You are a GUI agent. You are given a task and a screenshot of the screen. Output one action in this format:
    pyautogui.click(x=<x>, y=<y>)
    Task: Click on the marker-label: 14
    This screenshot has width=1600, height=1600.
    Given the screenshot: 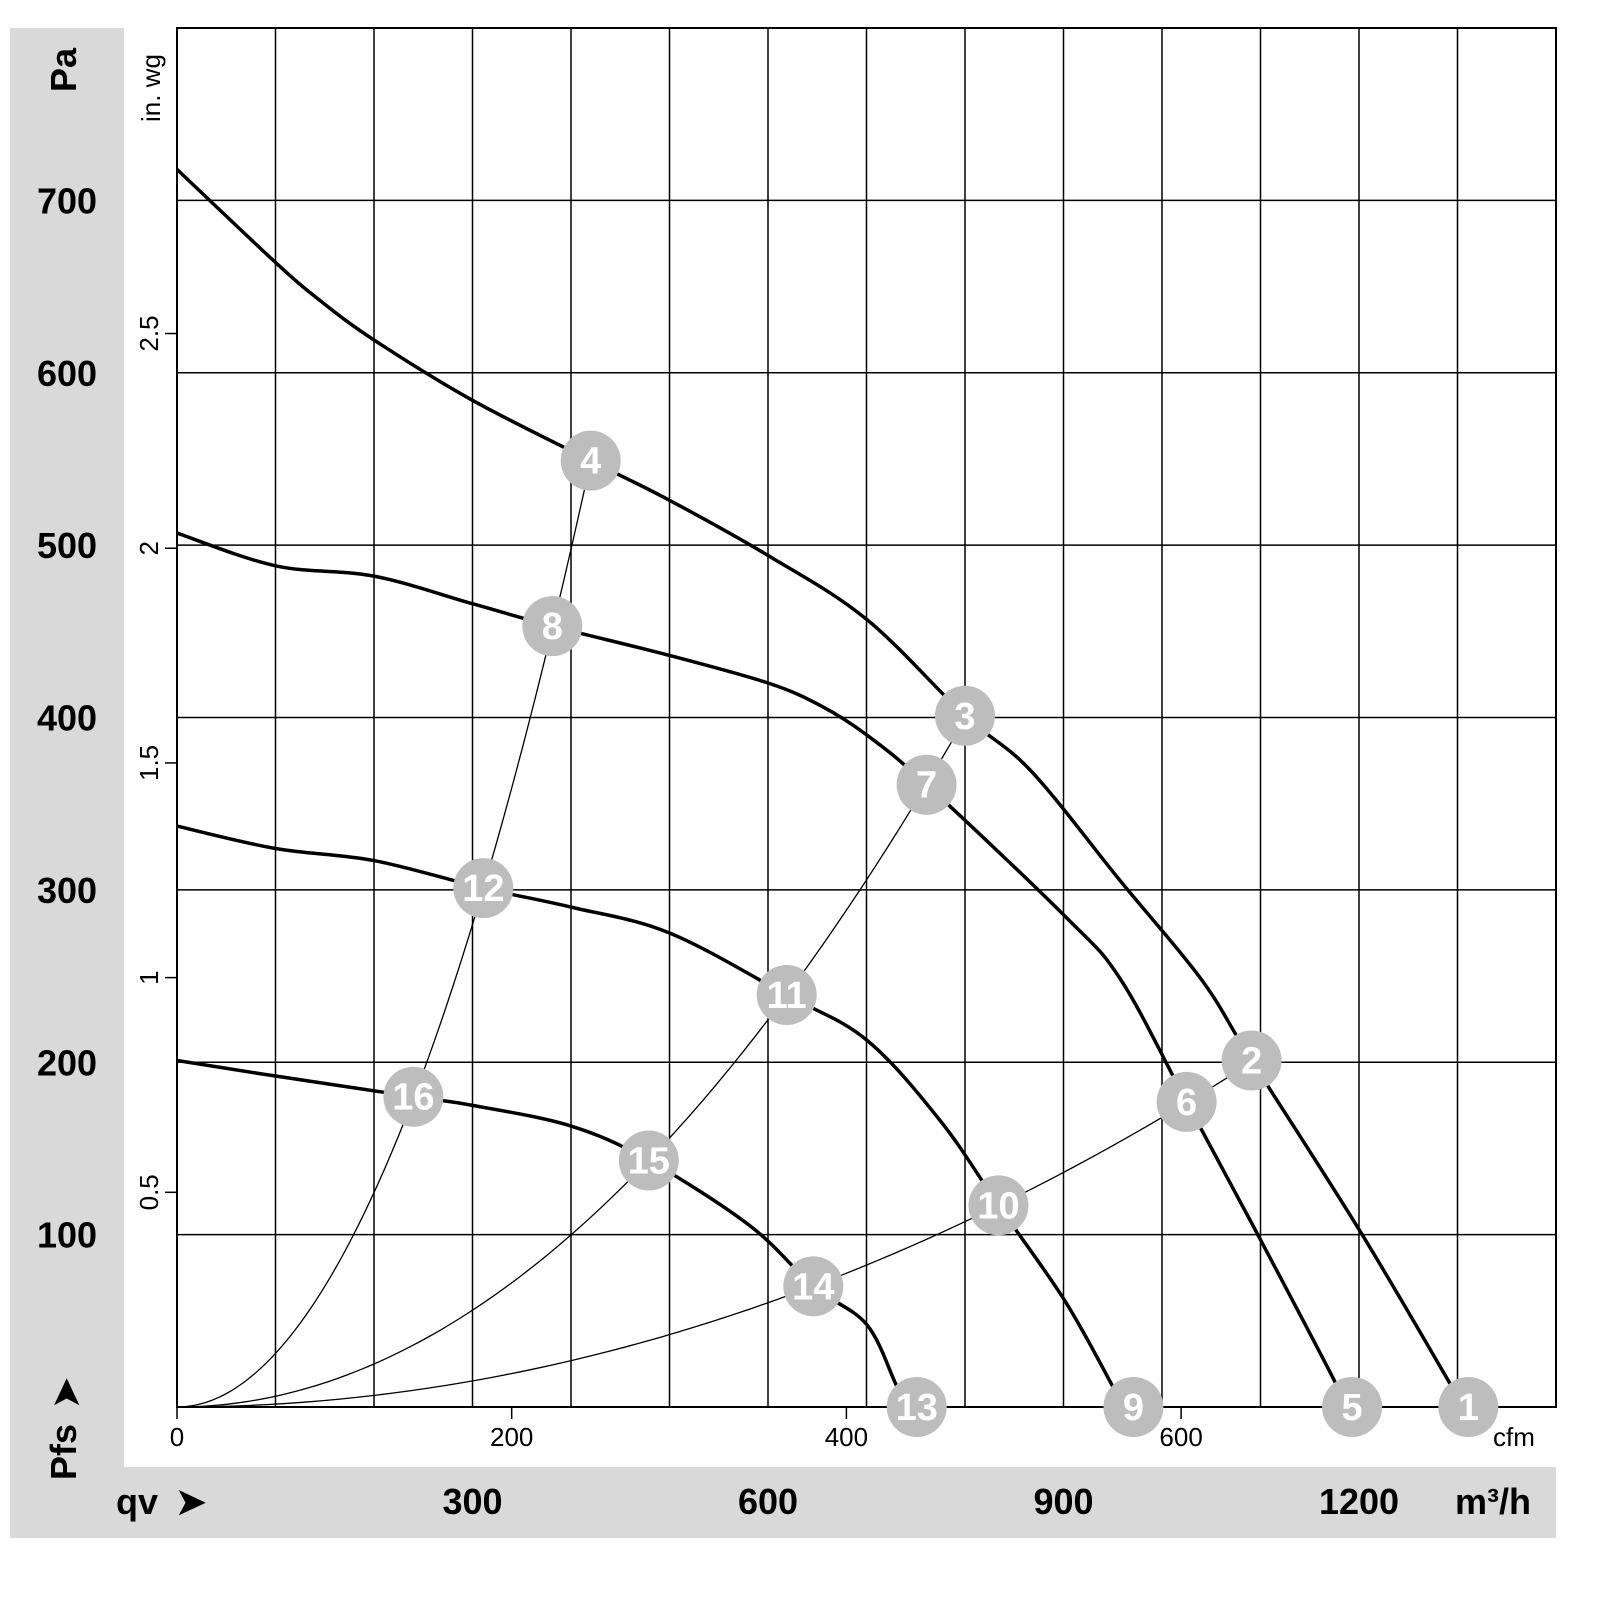 What is the action you would take?
    pyautogui.click(x=813, y=1287)
    